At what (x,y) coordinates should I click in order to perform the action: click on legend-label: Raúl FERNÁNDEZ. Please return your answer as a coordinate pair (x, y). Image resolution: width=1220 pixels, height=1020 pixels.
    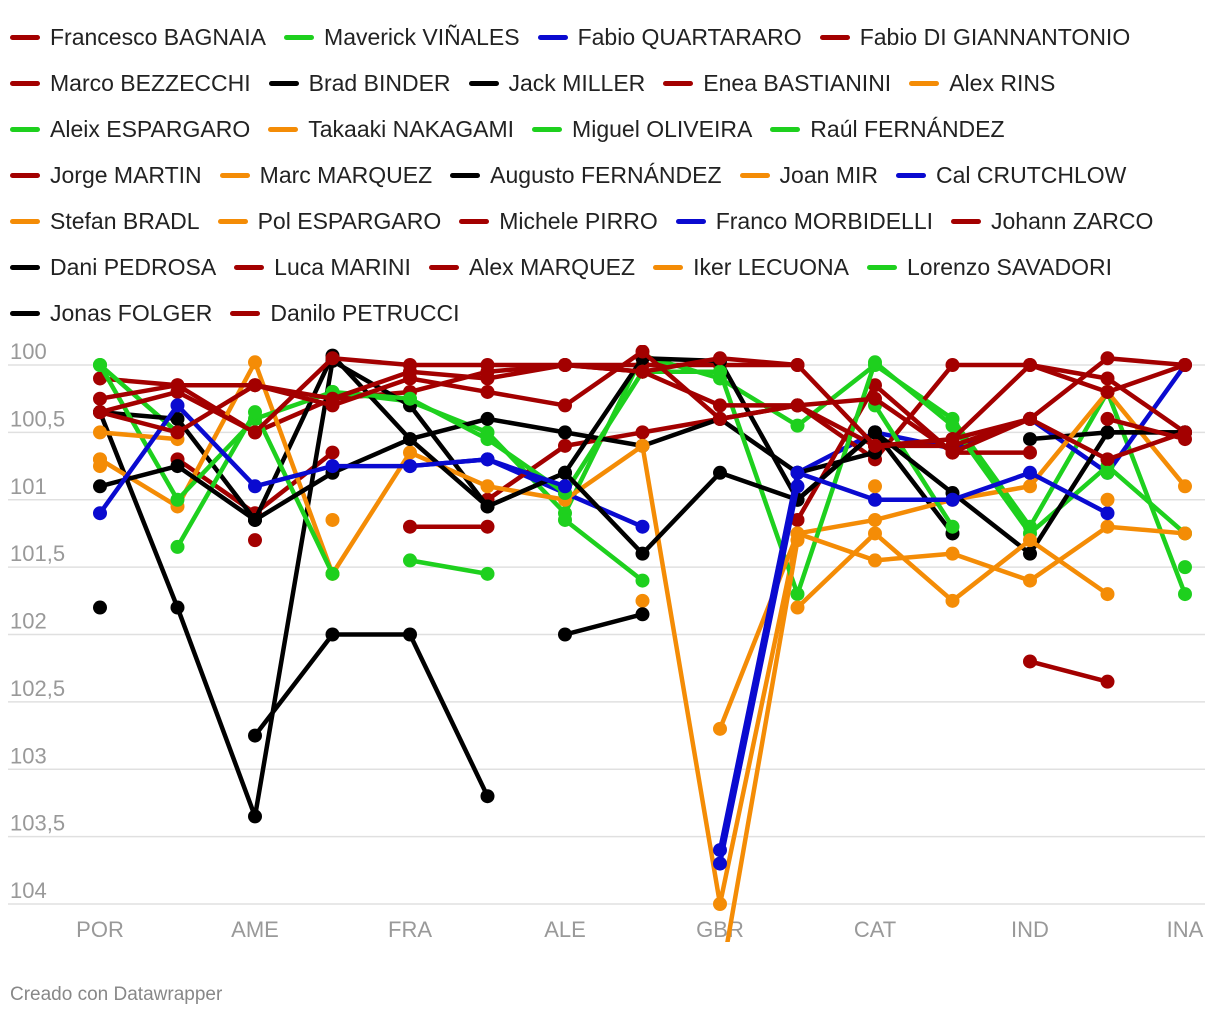
    Looking at the image, I should click on (907, 128).